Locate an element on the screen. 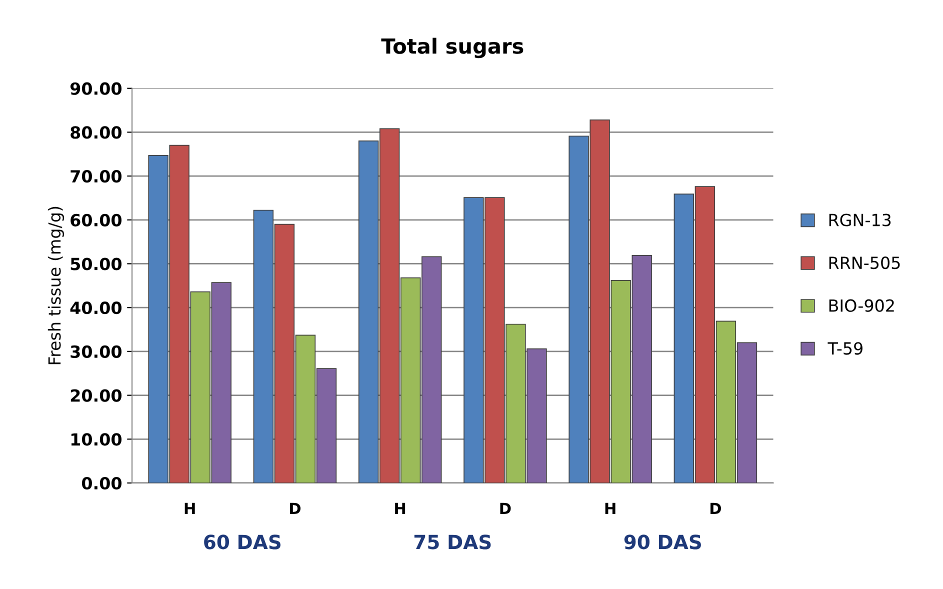  legend-label: BIO-902 is located at coordinates (861, 305).